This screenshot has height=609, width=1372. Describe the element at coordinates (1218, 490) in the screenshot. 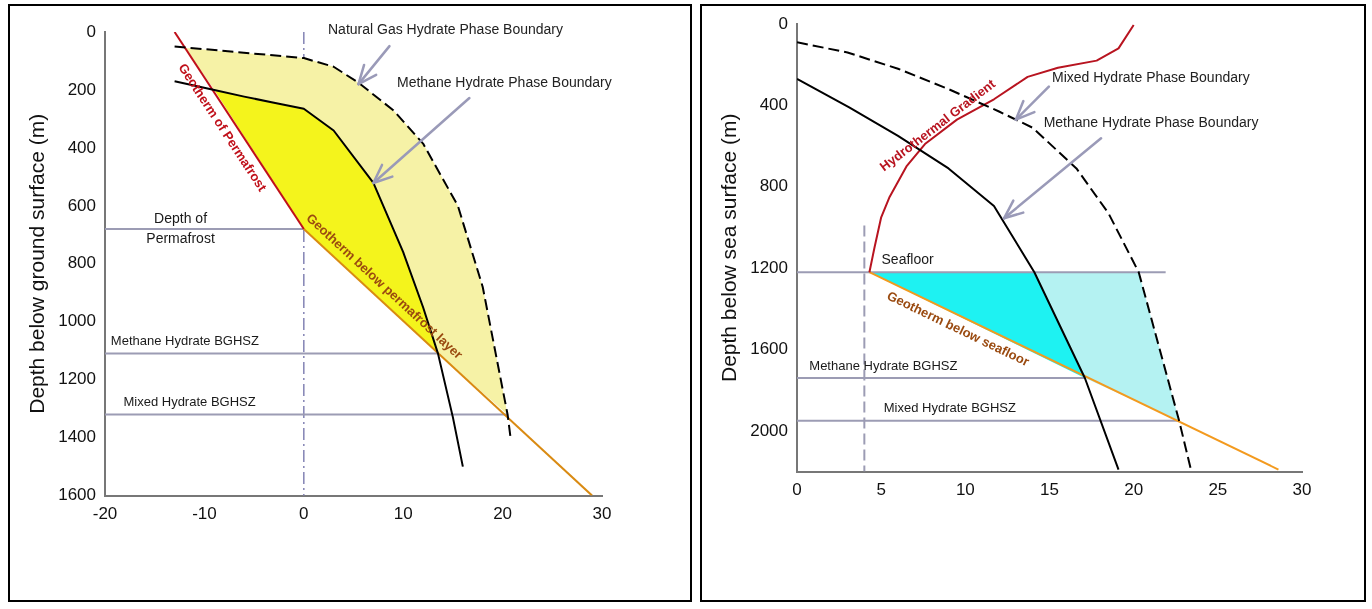

I see `x-tick-label: 25` at that location.